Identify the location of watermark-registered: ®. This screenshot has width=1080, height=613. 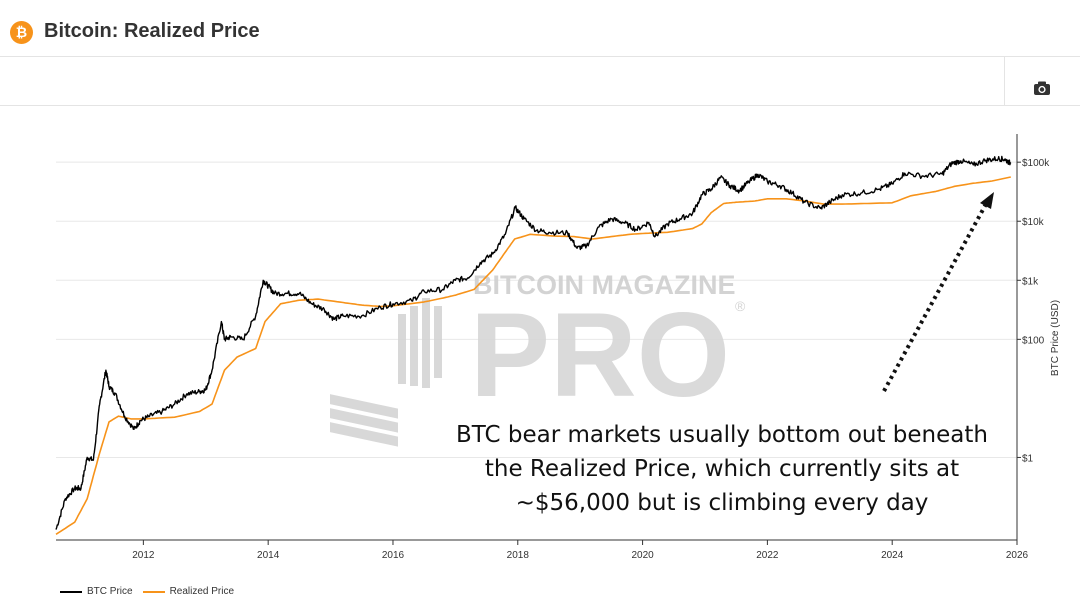
(740, 306).